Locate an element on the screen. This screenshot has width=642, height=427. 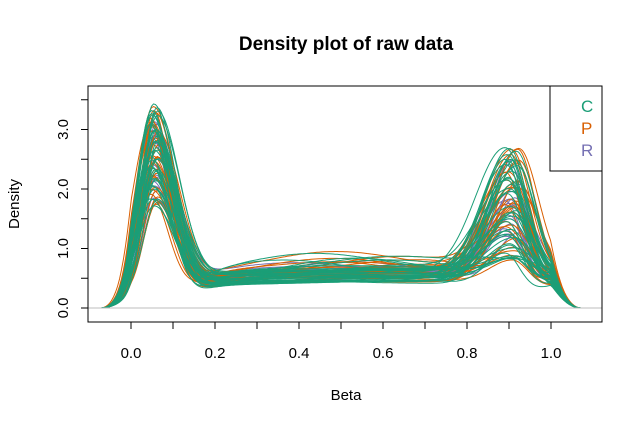
x-tick-label: 0.2 is located at coordinates (215, 353).